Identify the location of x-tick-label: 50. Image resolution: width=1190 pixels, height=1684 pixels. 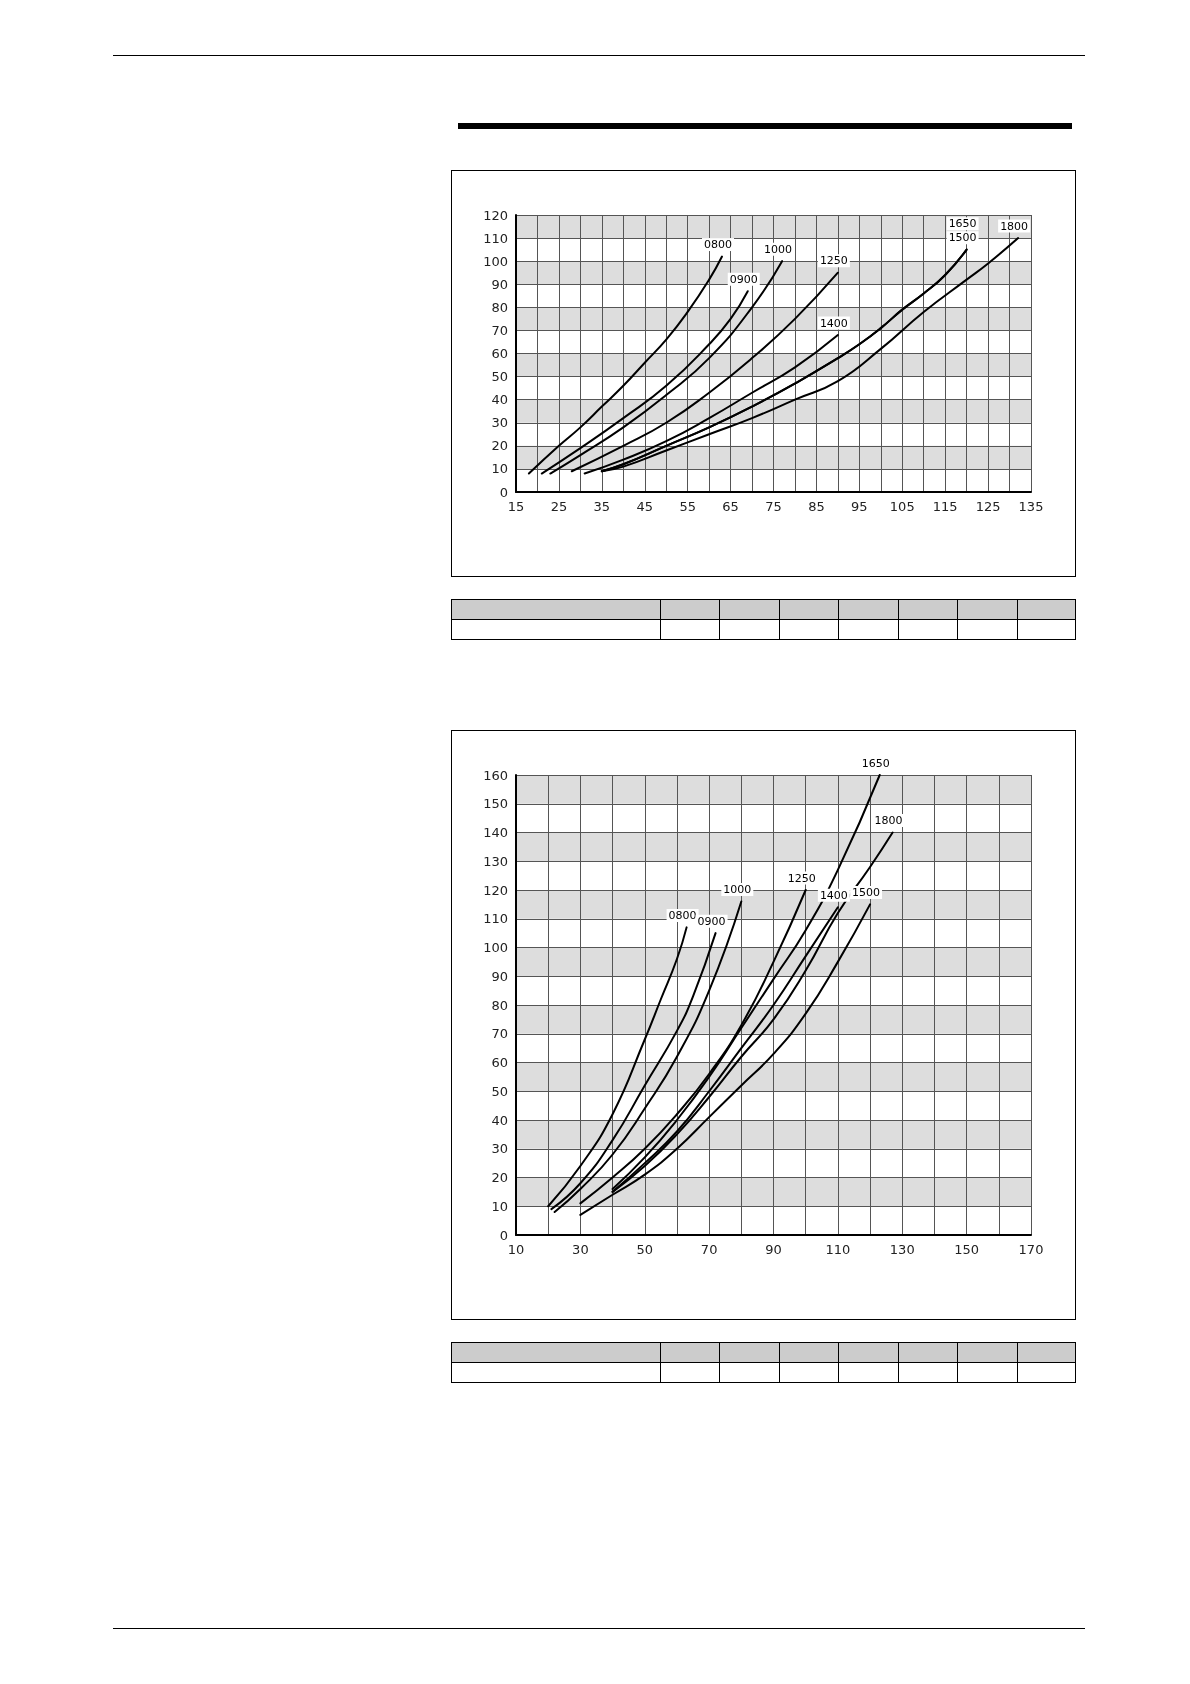
(645, 1249).